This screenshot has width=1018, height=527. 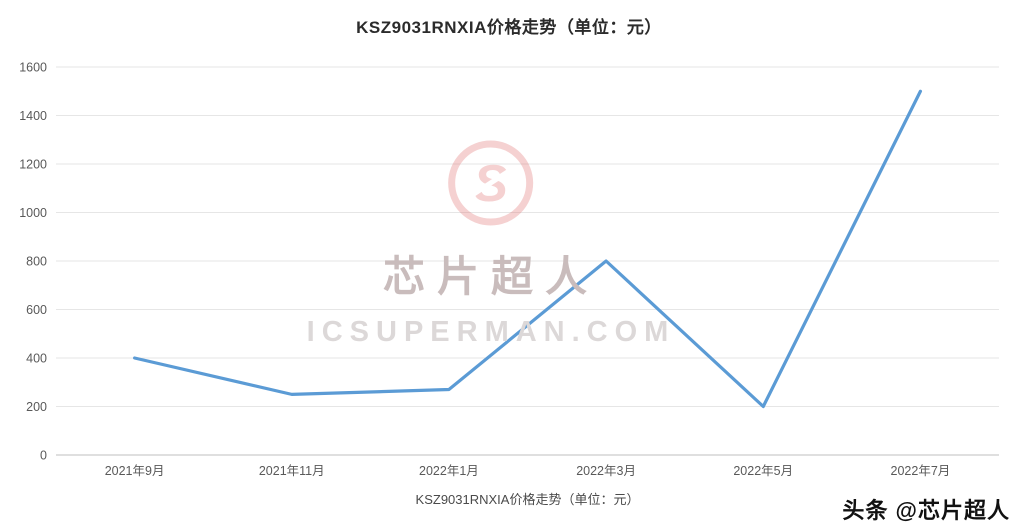 I want to click on y-axis-tick-label: 1000, so click(x=33, y=213).